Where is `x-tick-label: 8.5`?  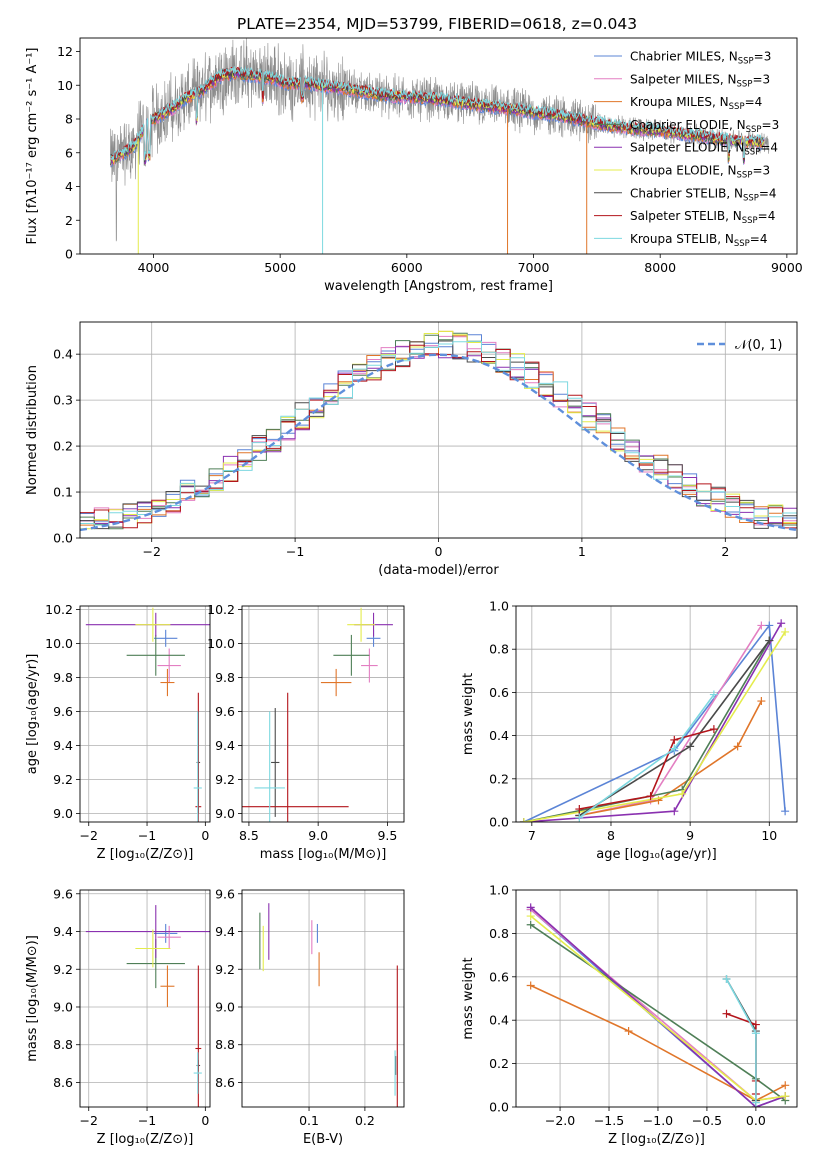
x-tick-label: 8.5 is located at coordinates (249, 835).